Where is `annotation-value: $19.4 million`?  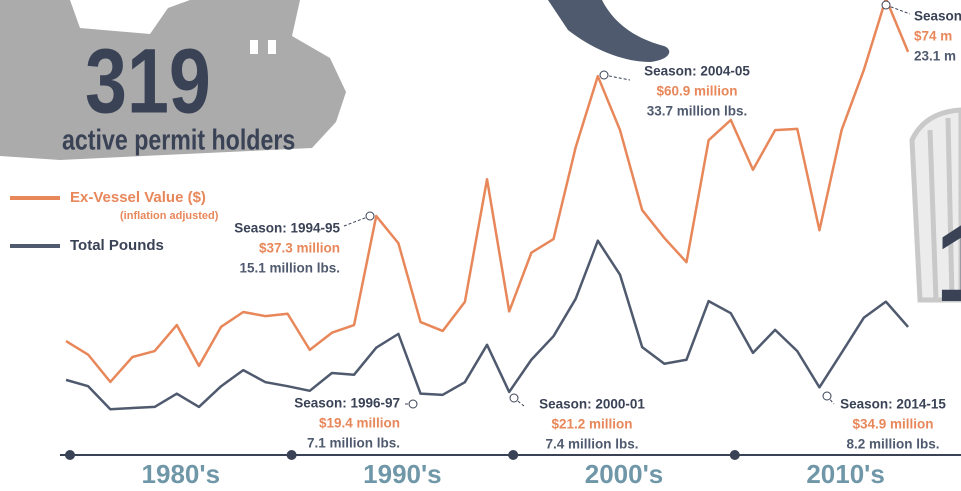 annotation-value: $19.4 million is located at coordinates (359, 423).